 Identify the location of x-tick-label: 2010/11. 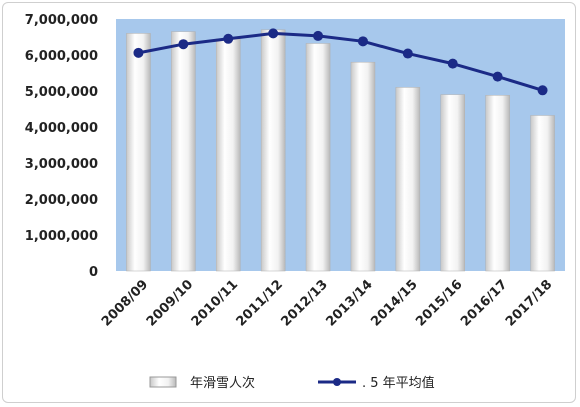
(215, 303).